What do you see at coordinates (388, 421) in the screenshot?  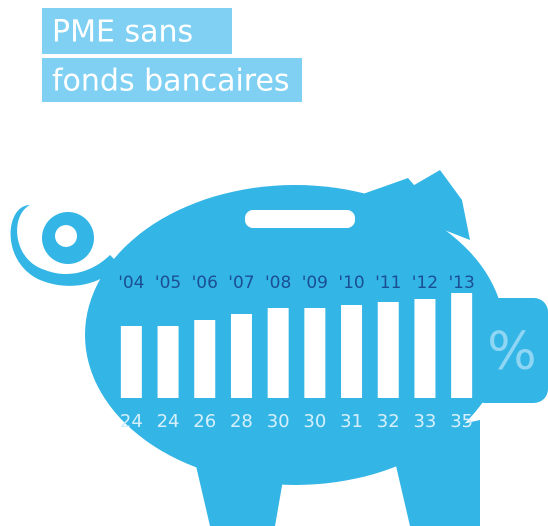 I see `data-label: 32` at bounding box center [388, 421].